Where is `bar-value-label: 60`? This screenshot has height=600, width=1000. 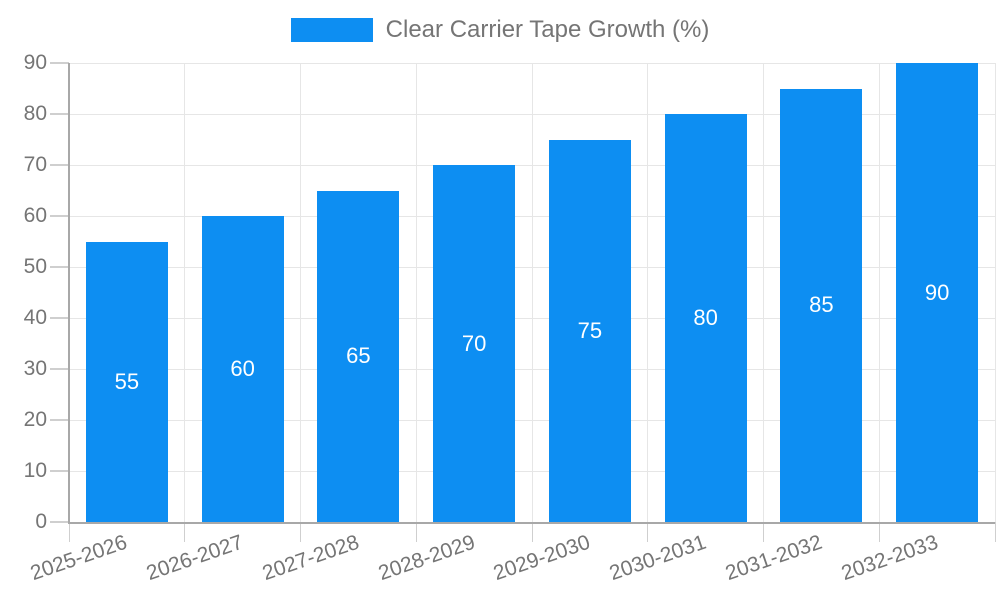 bar-value-label: 60 is located at coordinates (242, 368).